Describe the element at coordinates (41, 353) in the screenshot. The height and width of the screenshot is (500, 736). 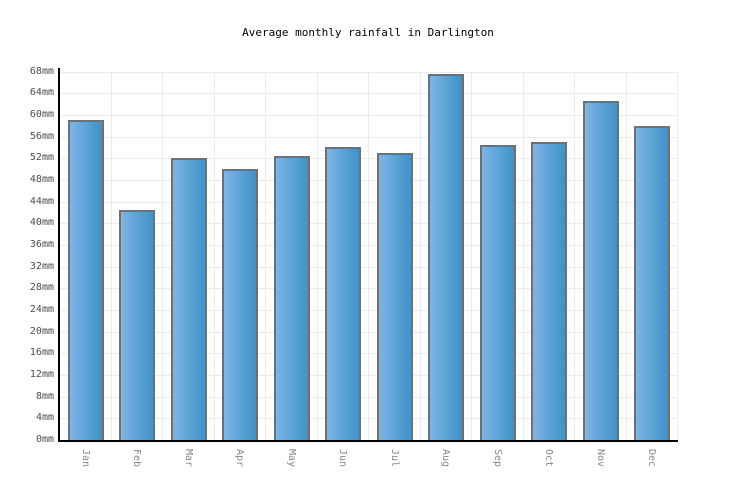
I see `y-tick-label-16mm: 16mm` at that location.